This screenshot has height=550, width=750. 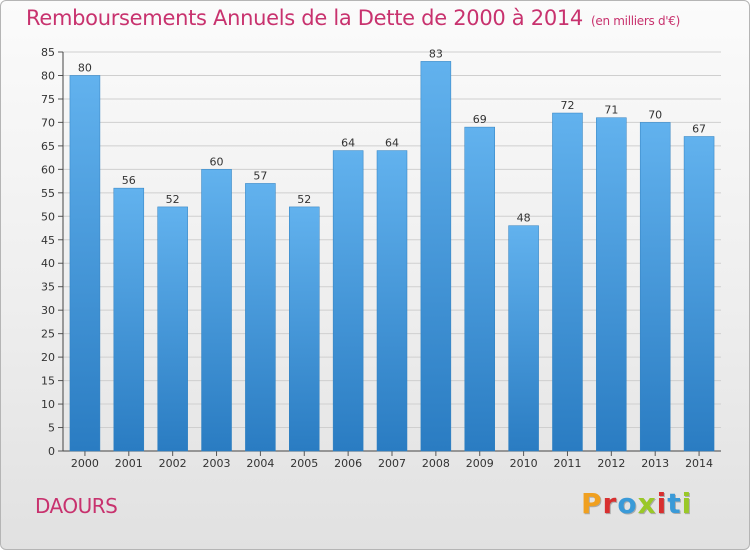 What do you see at coordinates (173, 463) in the screenshot?
I see `x-tick-label-2002: 2002` at bounding box center [173, 463].